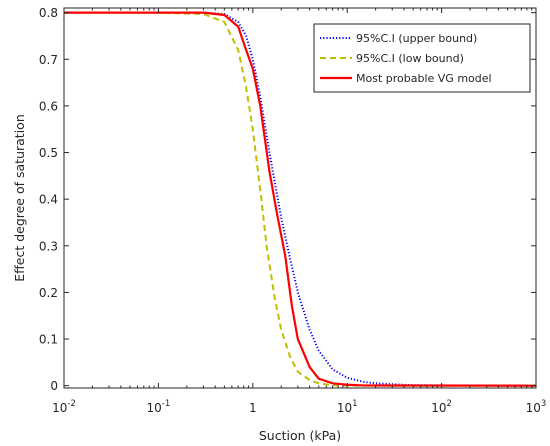 This screenshot has height=446, width=550. I want to click on y-tick-label: 0.7, so click(48, 60).